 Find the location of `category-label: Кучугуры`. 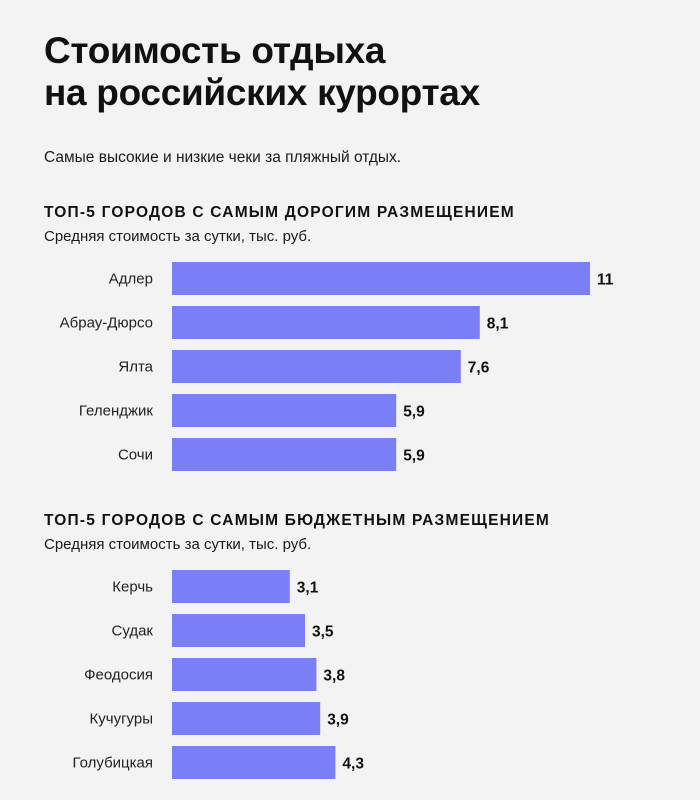

category-label: Кучугуры is located at coordinates (121, 719).